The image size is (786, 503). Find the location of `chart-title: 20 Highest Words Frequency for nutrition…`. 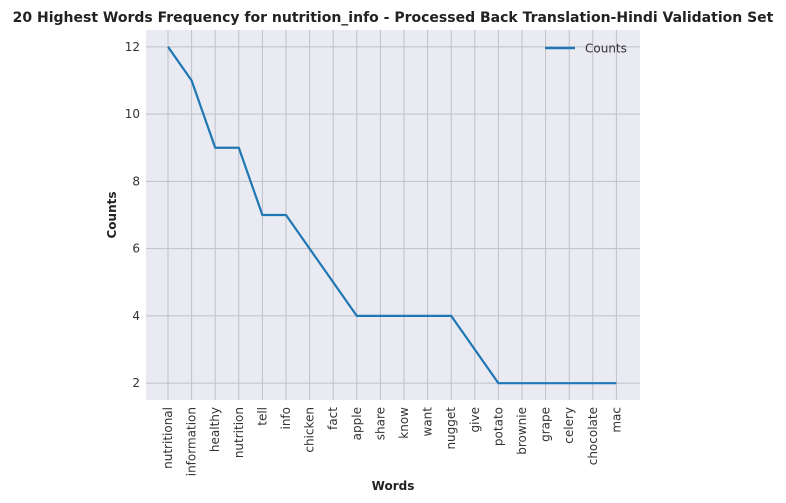

chart-title: 20 Highest Words Frequency for nutrition… is located at coordinates (393, 18).